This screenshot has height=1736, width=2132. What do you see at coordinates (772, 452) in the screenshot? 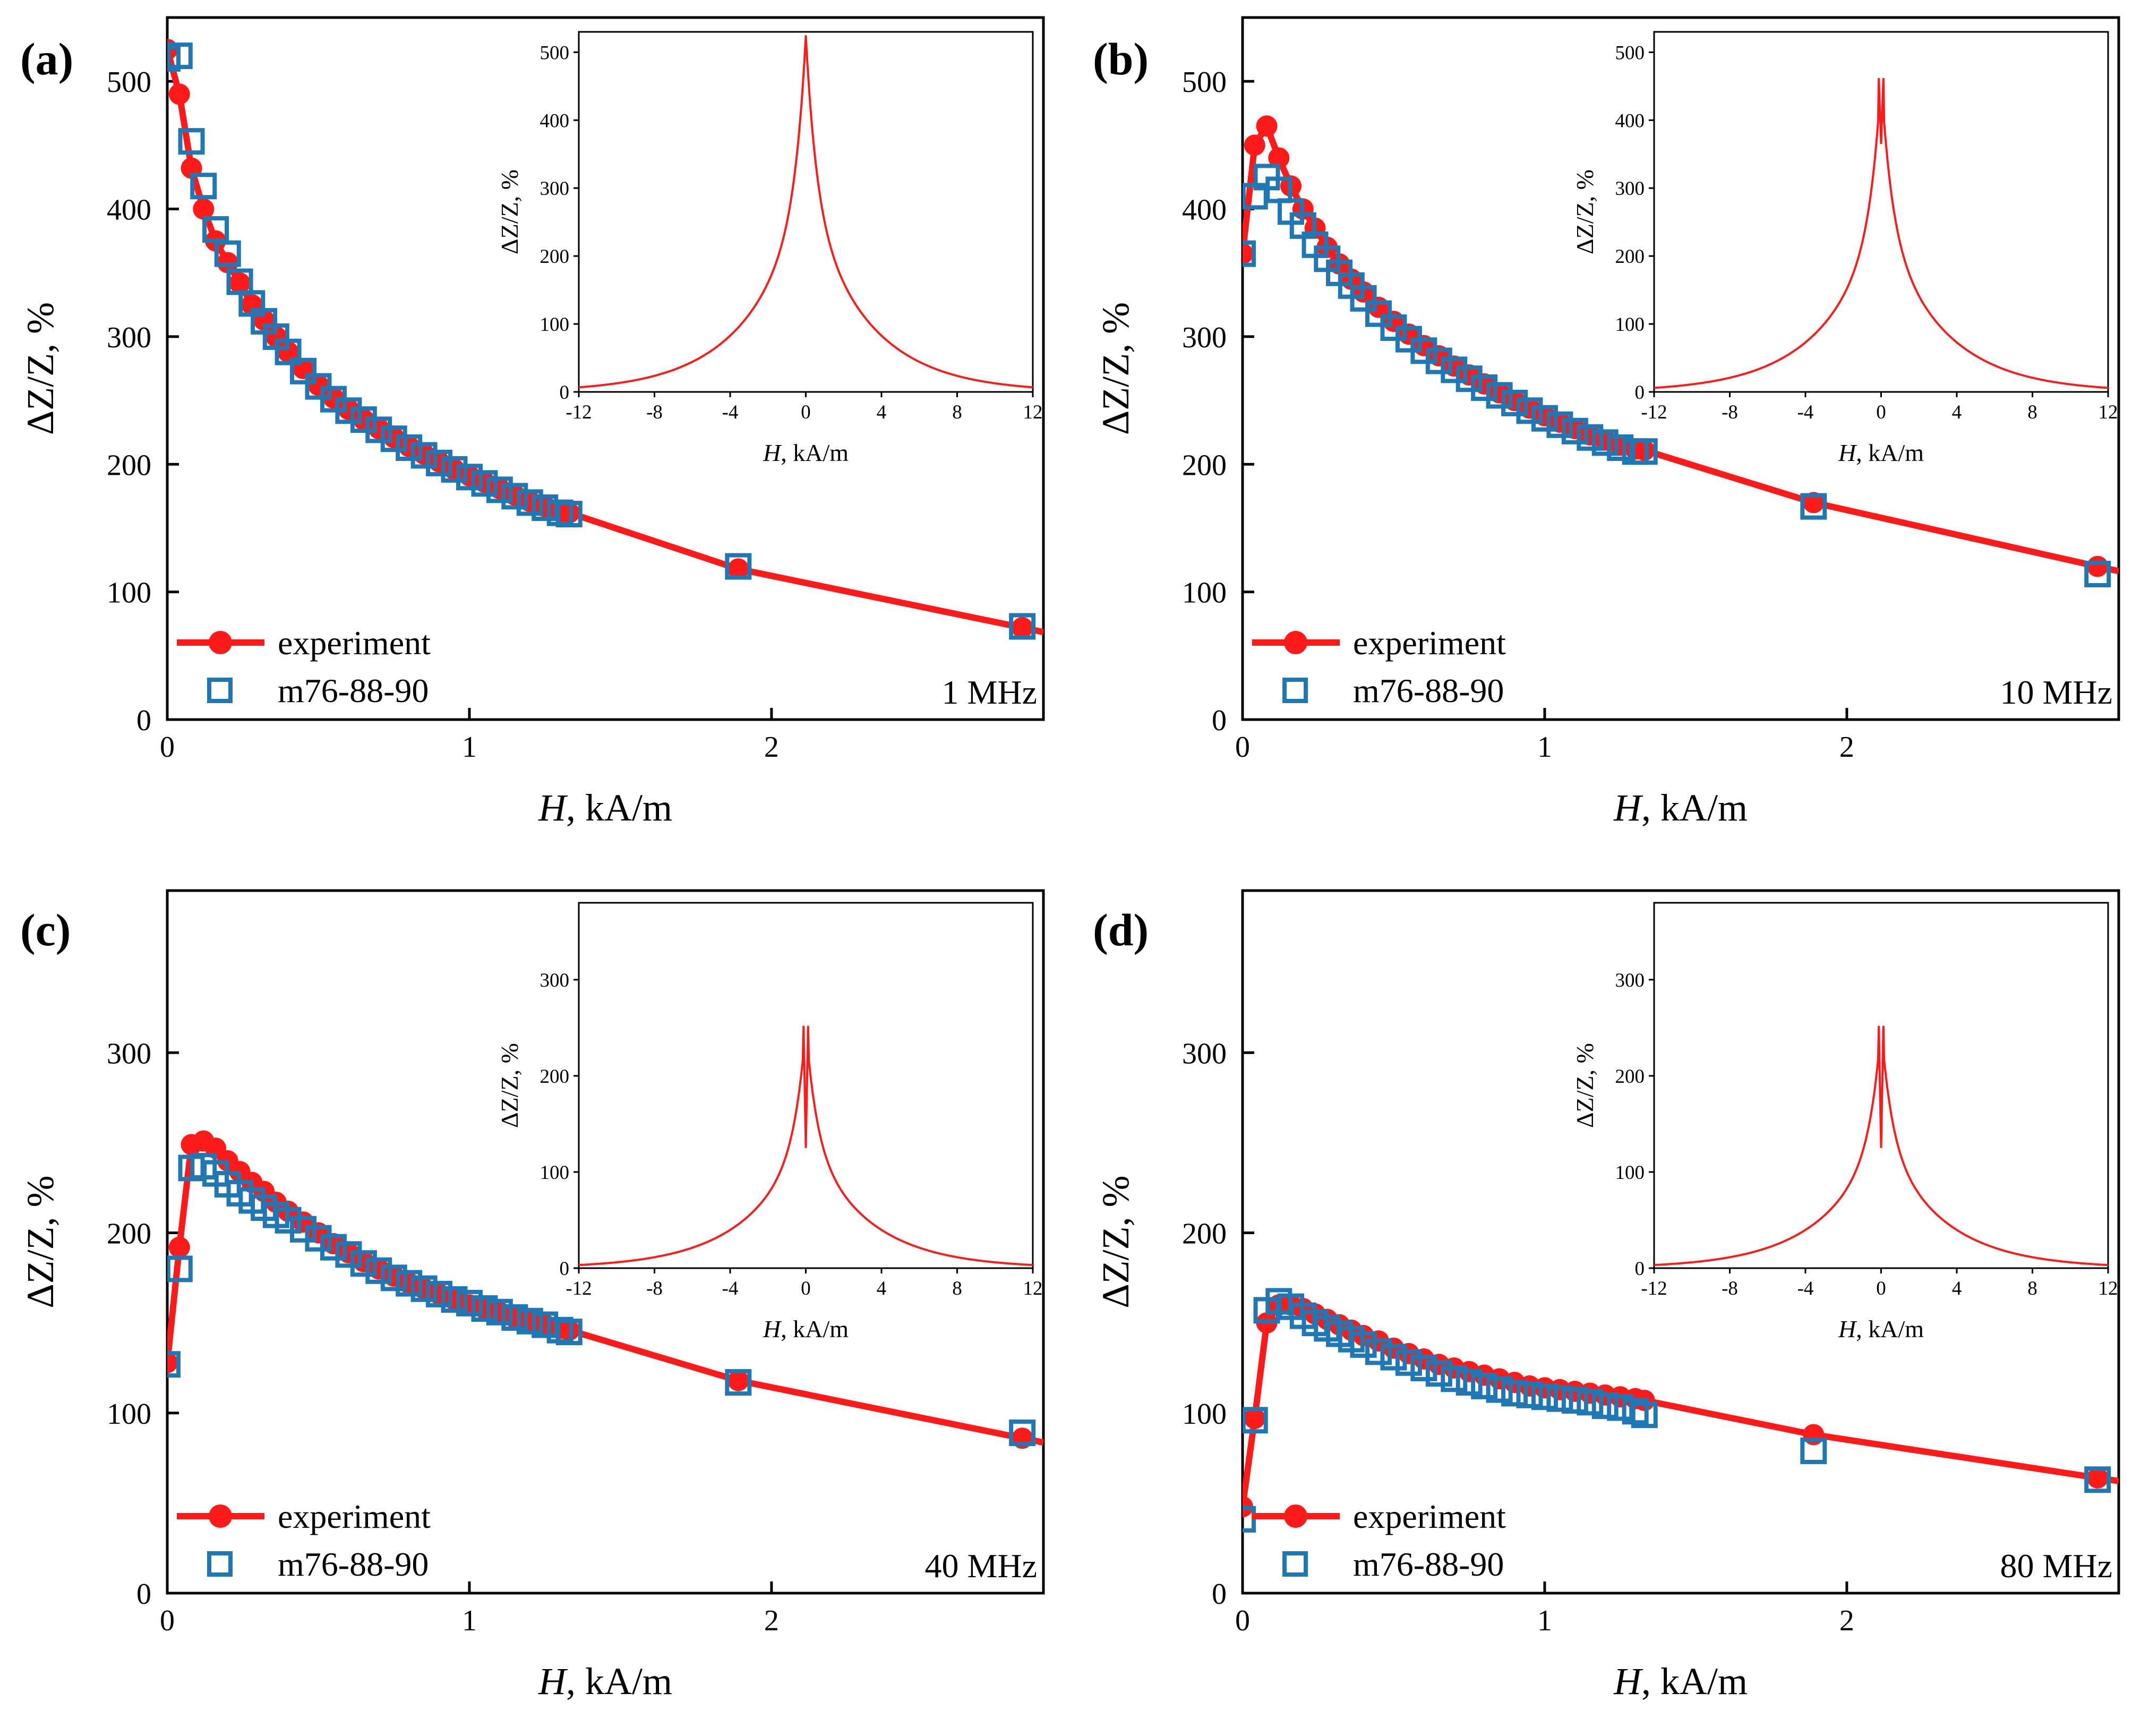
I see `inset-x-axis-label-var: H` at bounding box center [772, 452].